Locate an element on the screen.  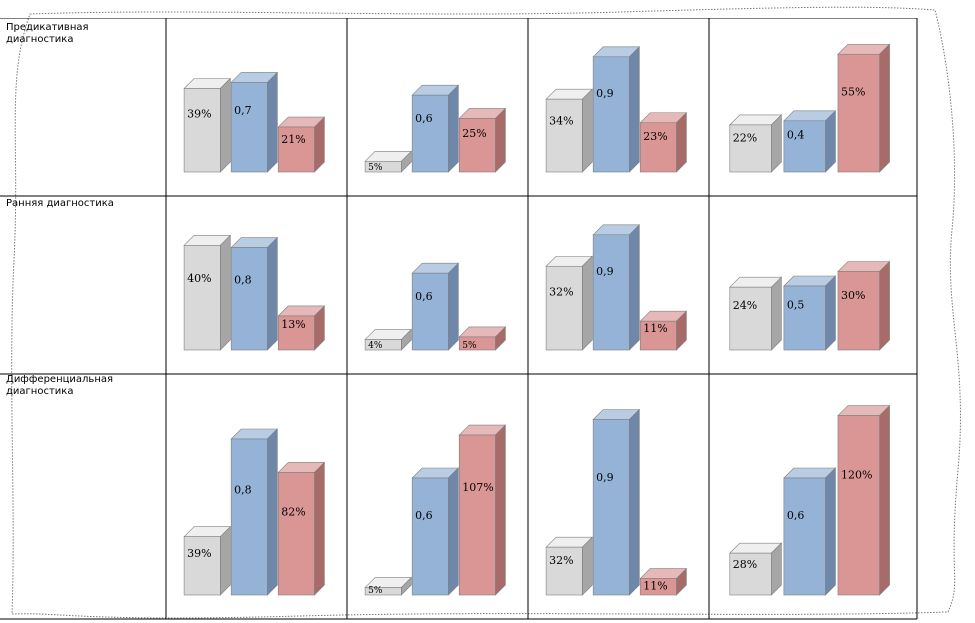
gray-bar: 32% is located at coordinates (569, 566).